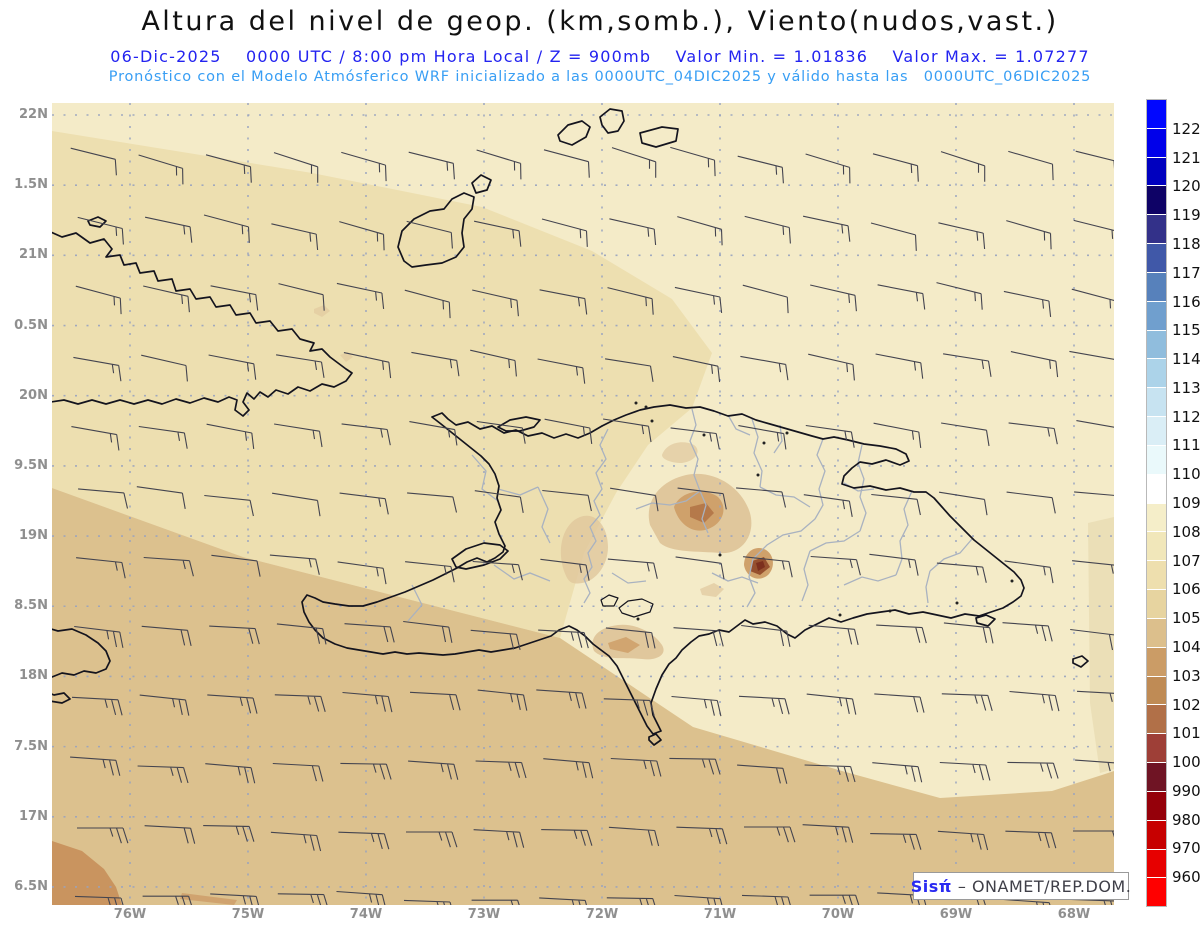  Describe the element at coordinates (1186, 848) in the screenshot. I see `colorbar-tick-label: 970` at that location.